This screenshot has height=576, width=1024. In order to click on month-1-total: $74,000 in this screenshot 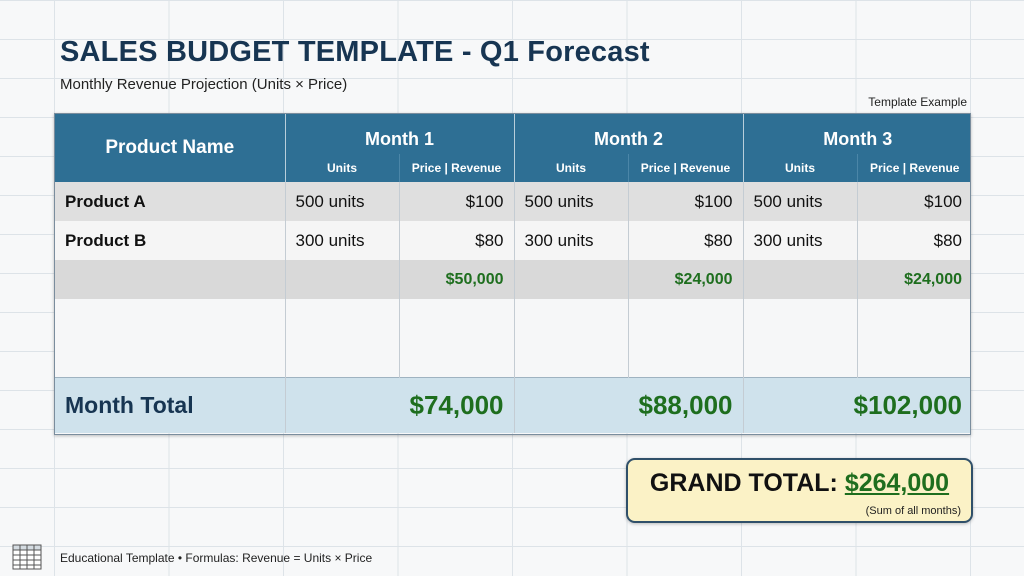, I will do `click(399, 404)`.